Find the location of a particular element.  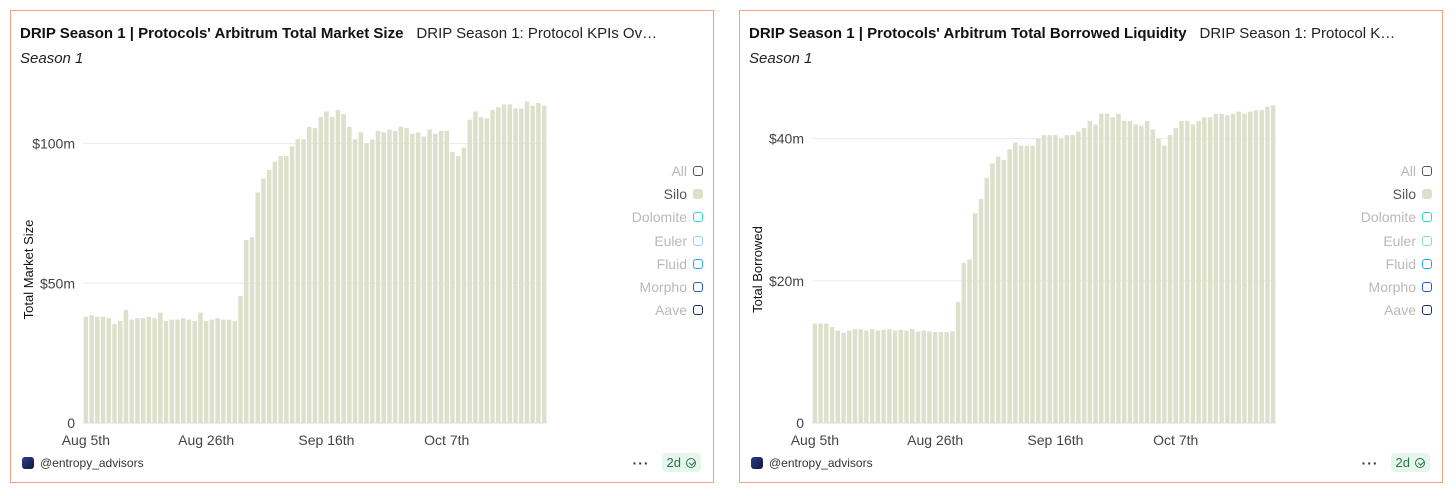

refresh-badge: 2d is located at coordinates (681, 462).